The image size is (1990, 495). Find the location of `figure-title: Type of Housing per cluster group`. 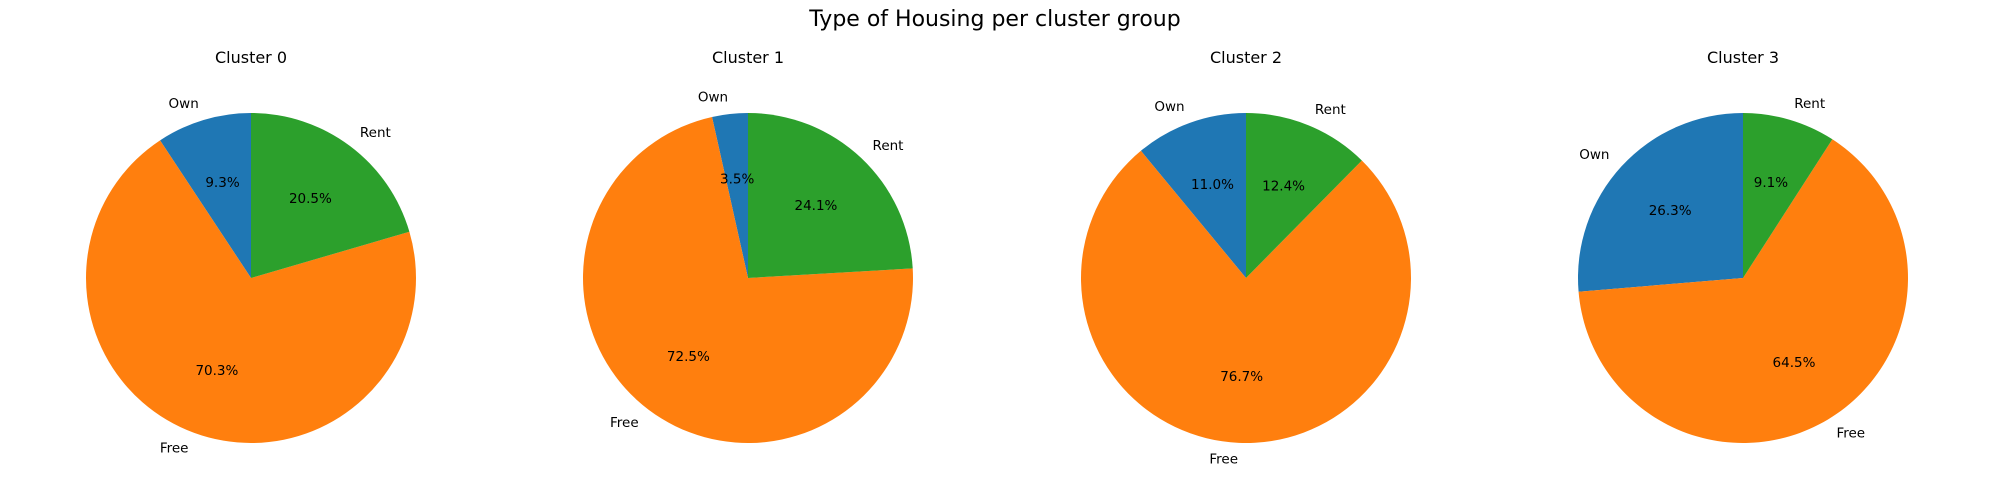

figure-title: Type of Housing per cluster group is located at coordinates (994, 19).